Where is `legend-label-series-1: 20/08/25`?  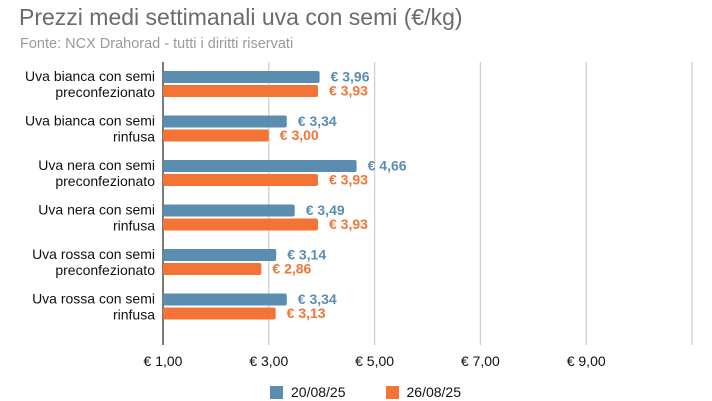 legend-label-series-1: 20/08/25 is located at coordinates (318, 392).